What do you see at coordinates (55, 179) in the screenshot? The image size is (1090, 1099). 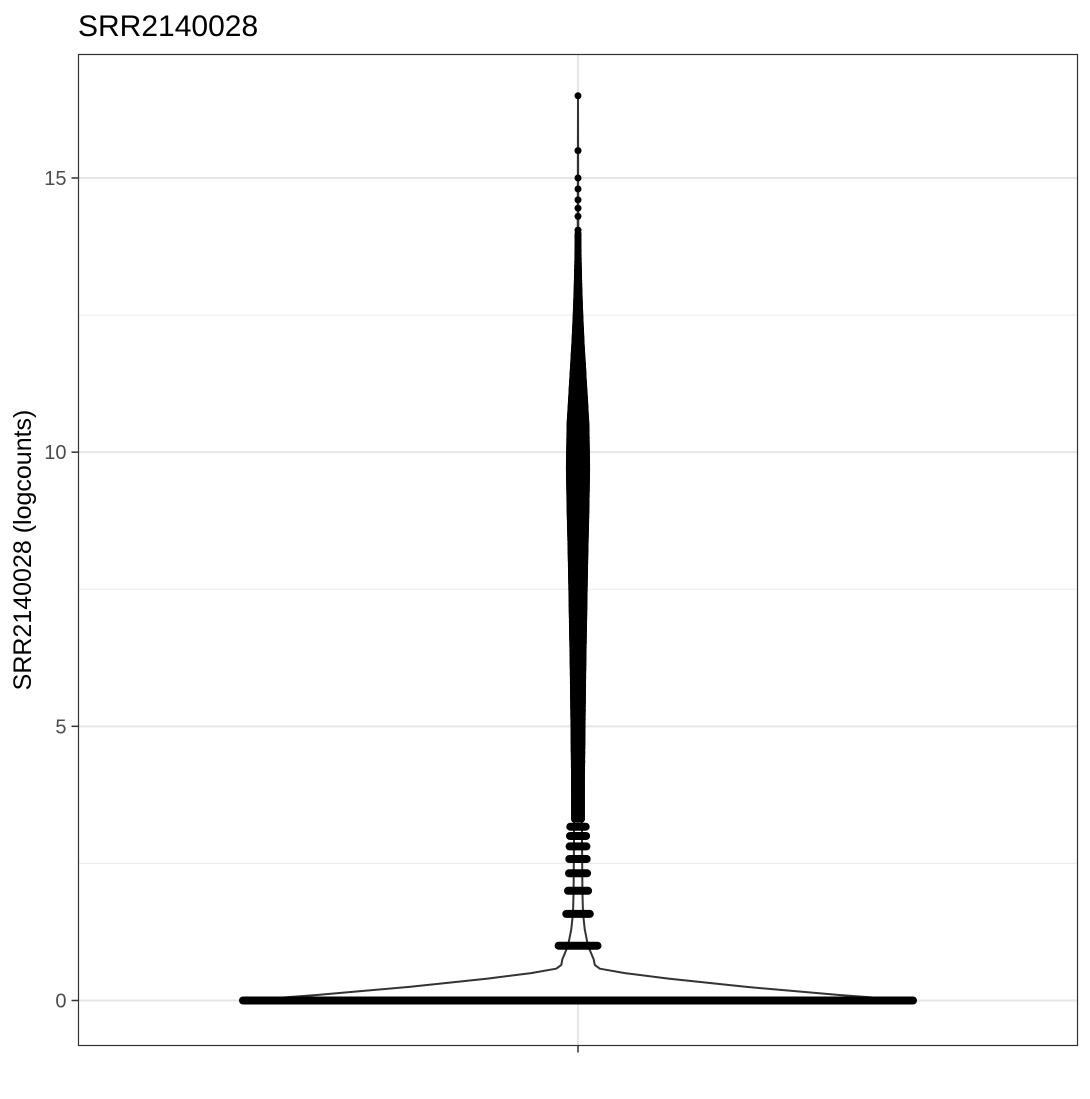 I see `y-tick-label: 15` at bounding box center [55, 179].